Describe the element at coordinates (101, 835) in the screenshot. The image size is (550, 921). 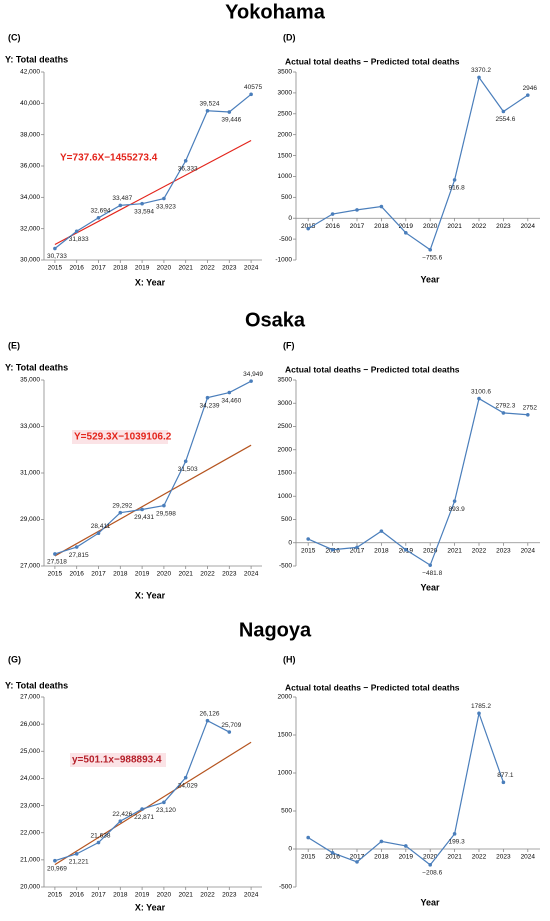
I see `value-label: 21,638` at that location.